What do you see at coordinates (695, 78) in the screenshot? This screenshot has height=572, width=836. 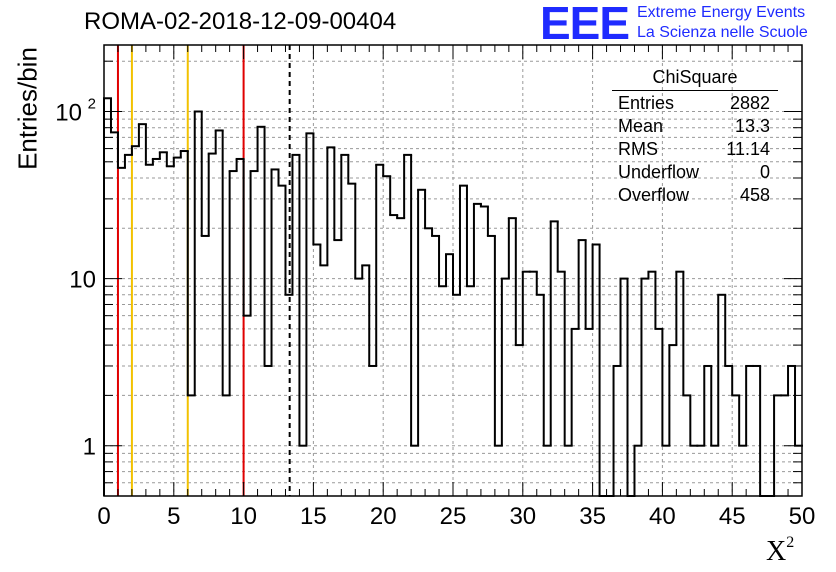 I see `stats-title: ChiSquare` at bounding box center [695, 78].